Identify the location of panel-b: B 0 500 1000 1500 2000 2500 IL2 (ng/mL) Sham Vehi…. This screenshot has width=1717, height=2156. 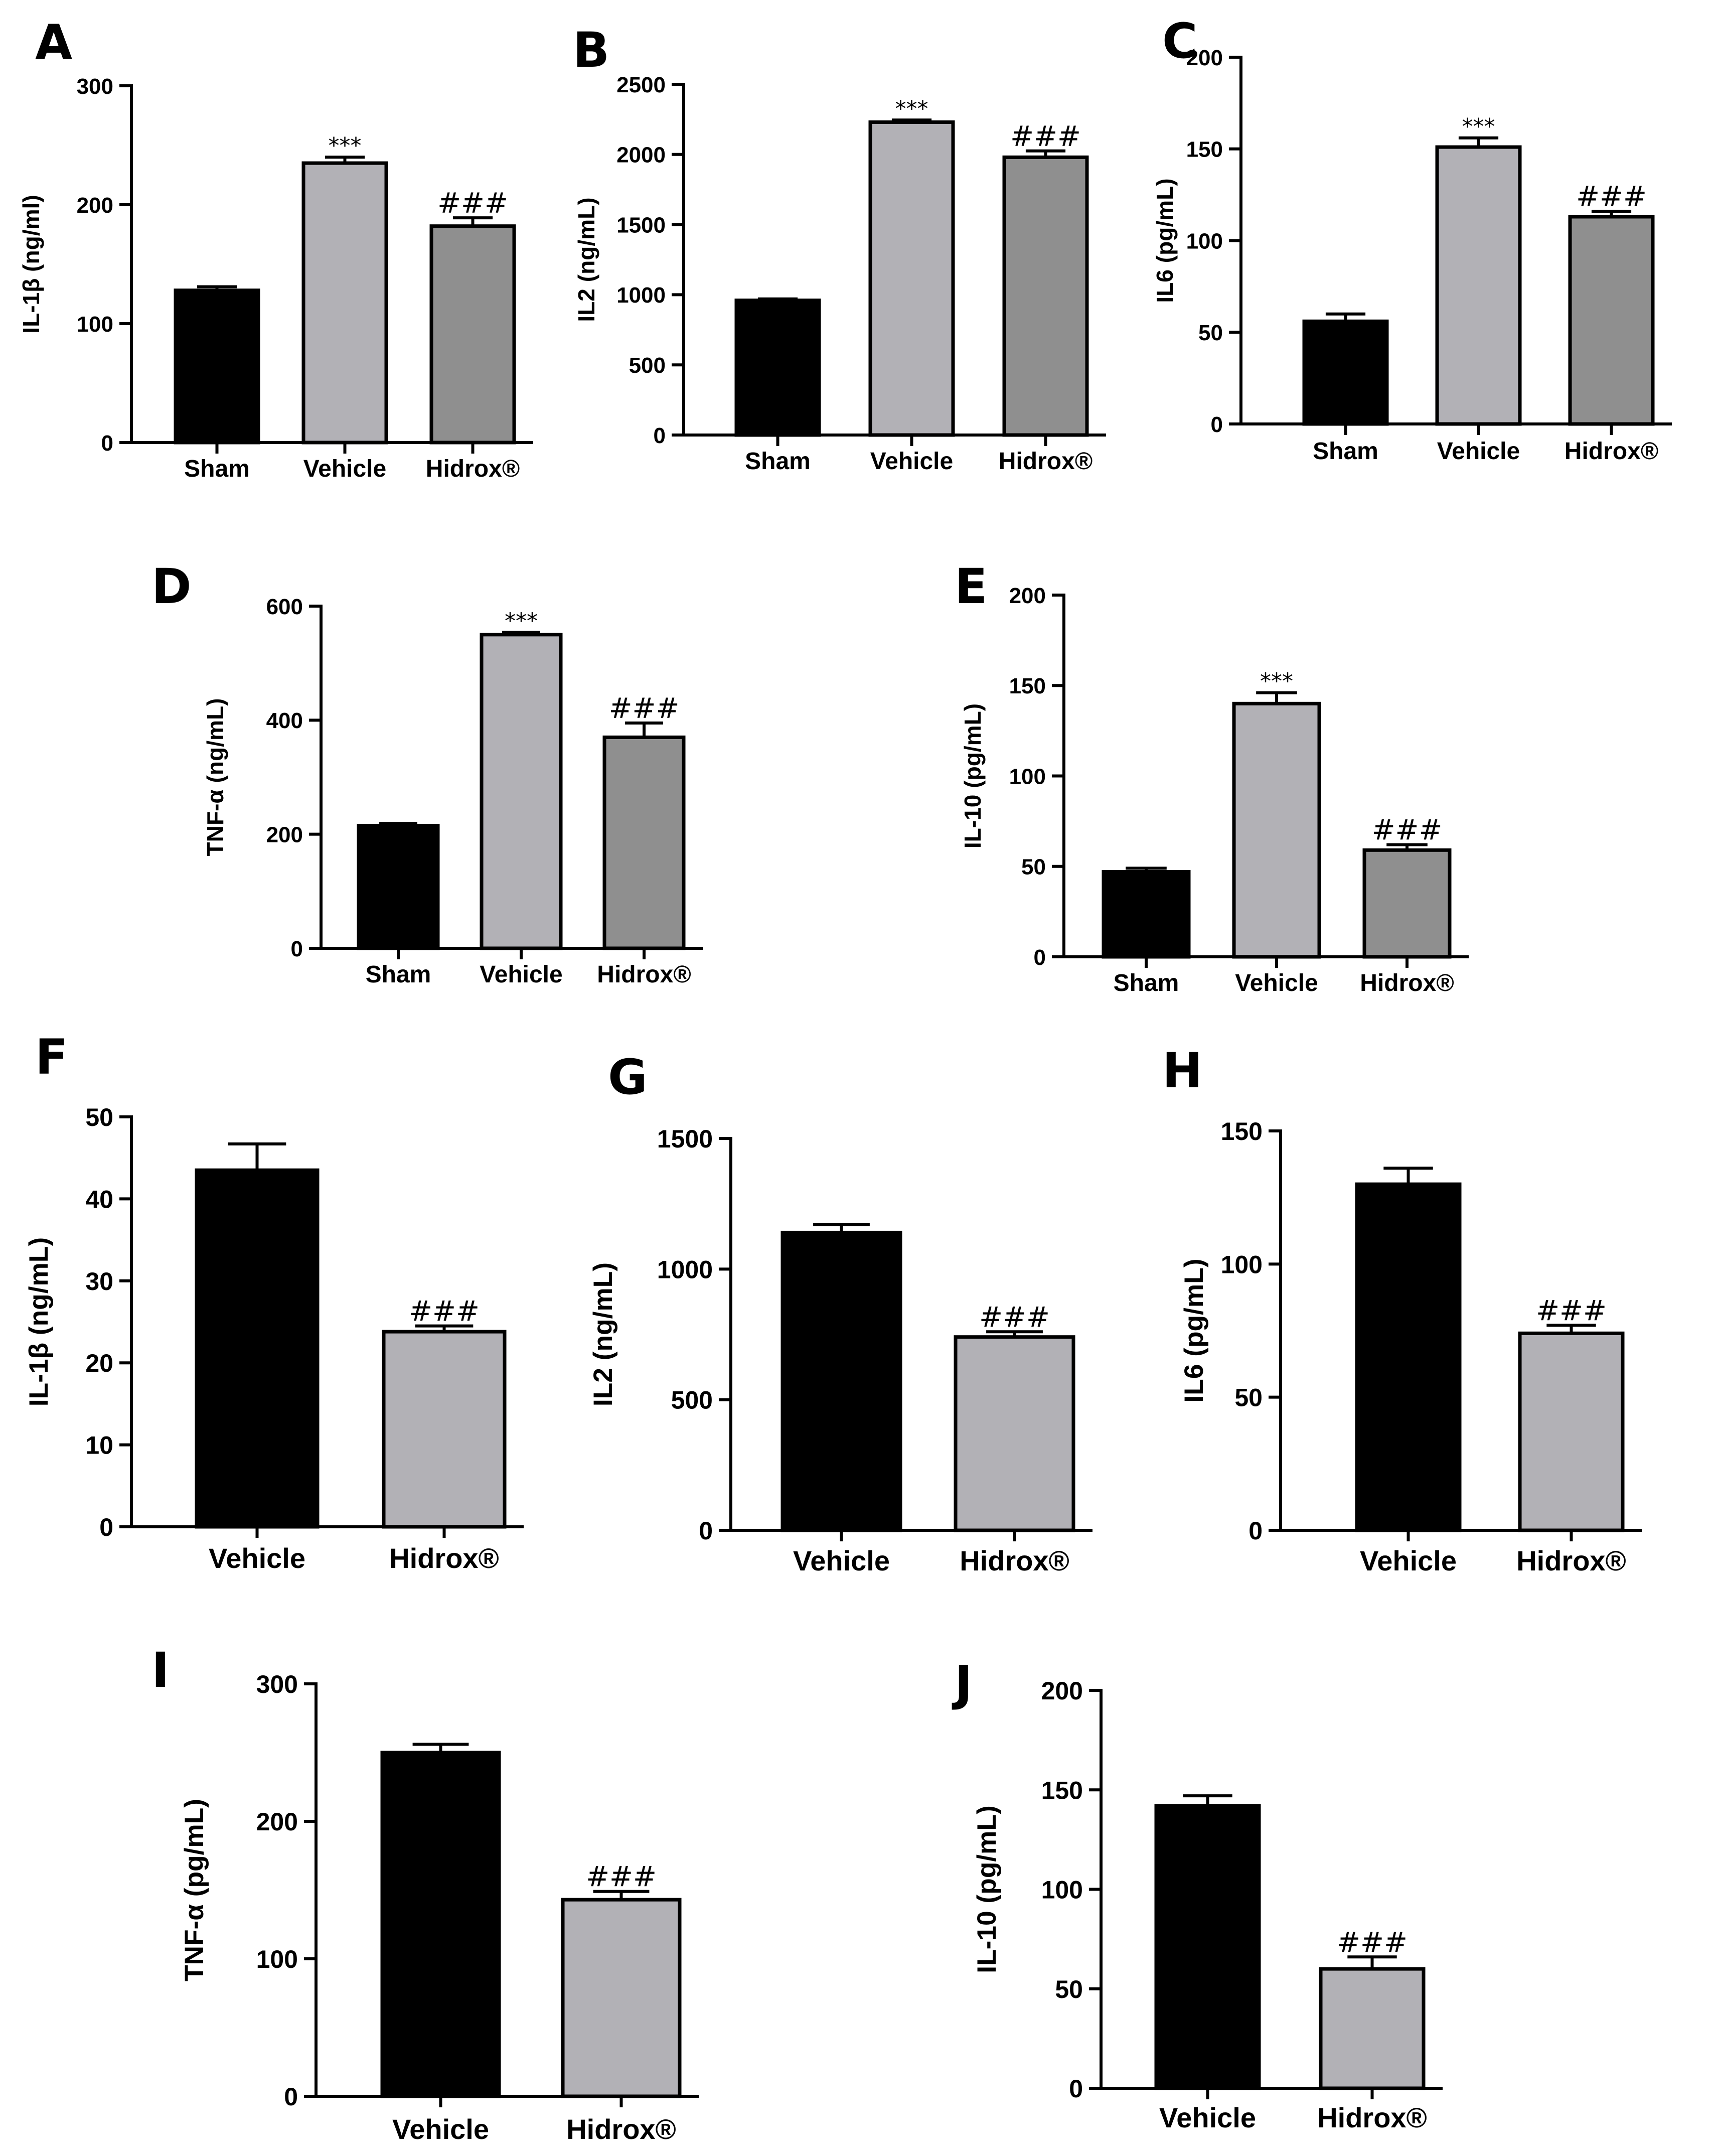
(839, 248).